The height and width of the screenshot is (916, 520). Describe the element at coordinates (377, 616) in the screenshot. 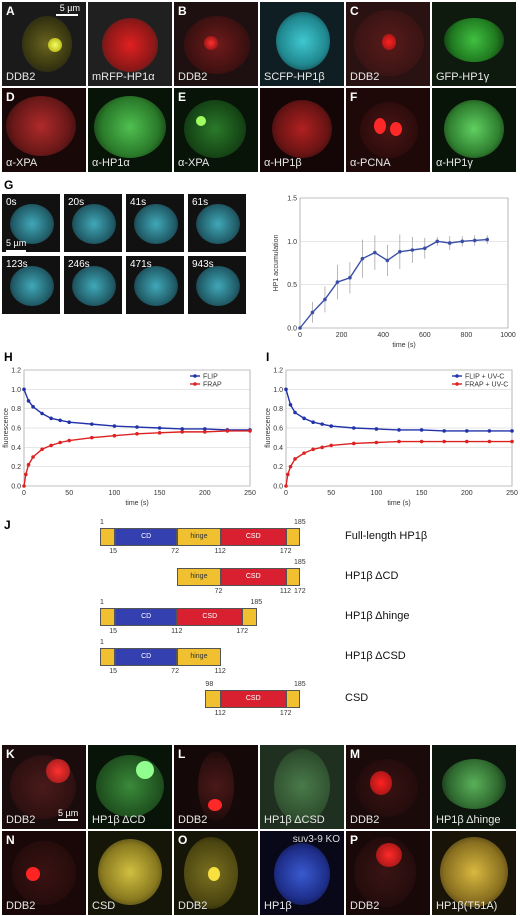

I see `construct-name: HP1β Δhinge` at that location.